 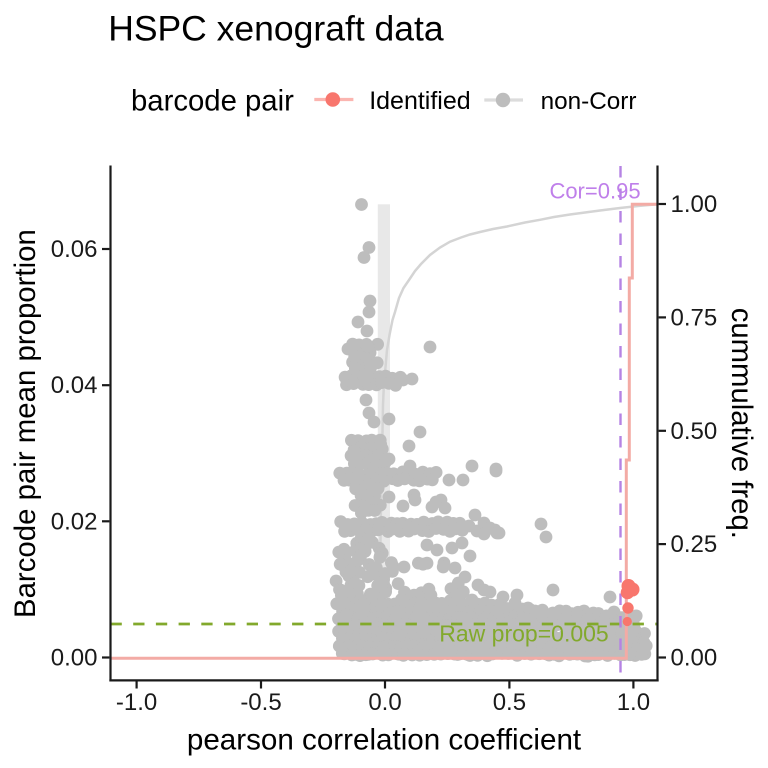 What do you see at coordinates (694, 431) in the screenshot?
I see `svg-text: 0.50` at bounding box center [694, 431].